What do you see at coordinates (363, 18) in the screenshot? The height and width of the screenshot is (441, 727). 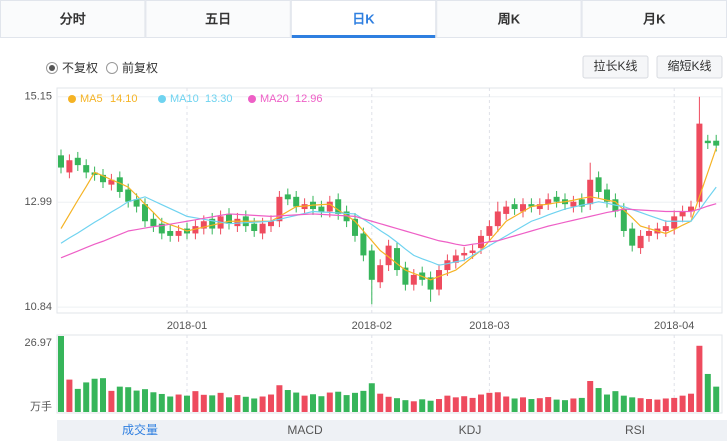 I see `tab-label: 日K` at bounding box center [363, 18].